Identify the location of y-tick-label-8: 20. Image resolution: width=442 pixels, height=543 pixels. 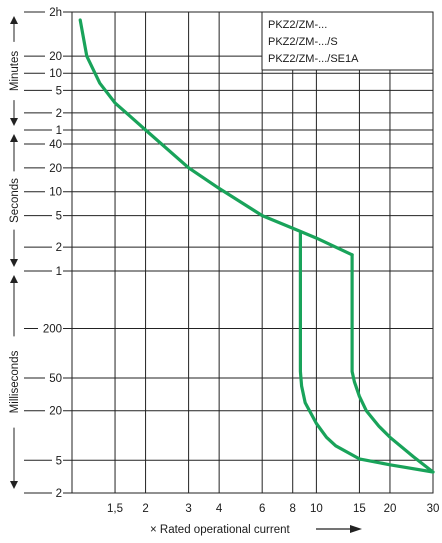
(55, 169).